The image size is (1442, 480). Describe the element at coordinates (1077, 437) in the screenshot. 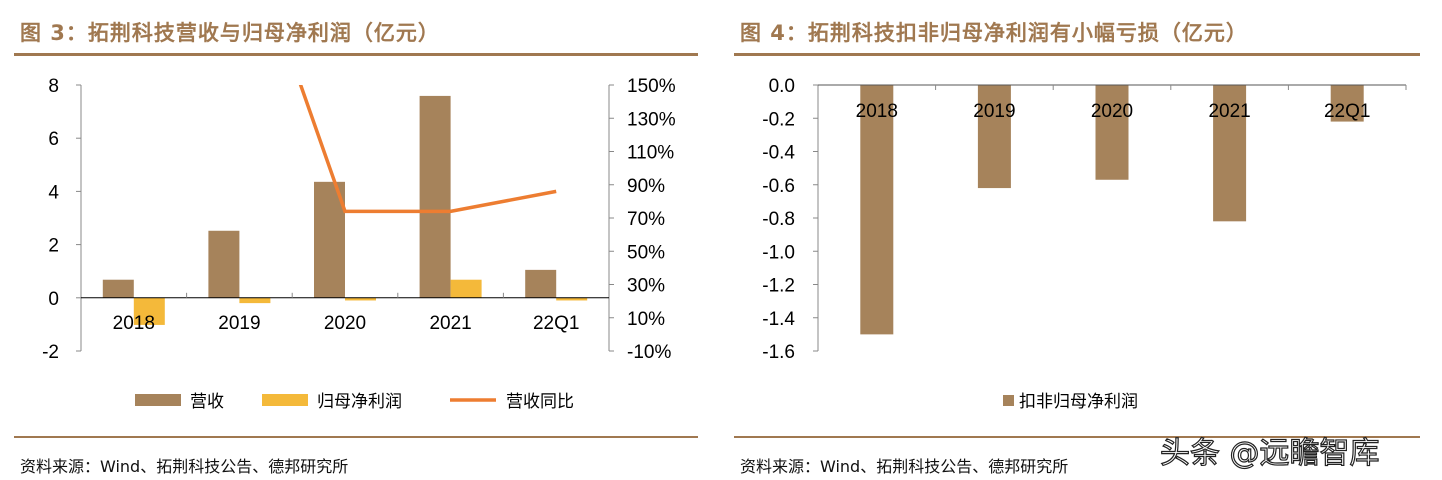

I see `right-source-rule` at that location.